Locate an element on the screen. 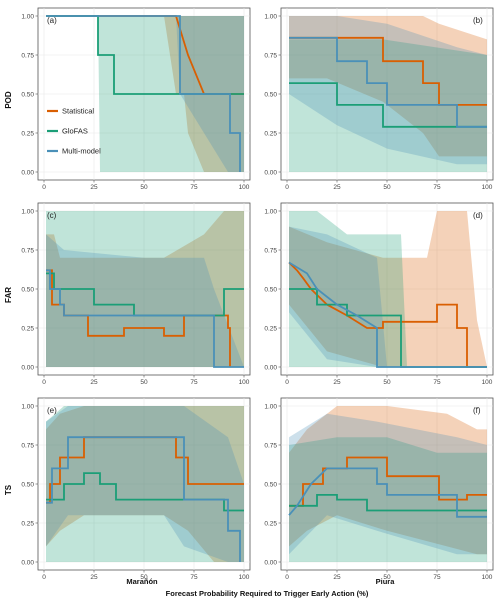  panel-f: 0 25 50 75 100 0.00 0.25 0.50 0.75 1.00 (f) is located at coordinates (379, 489).